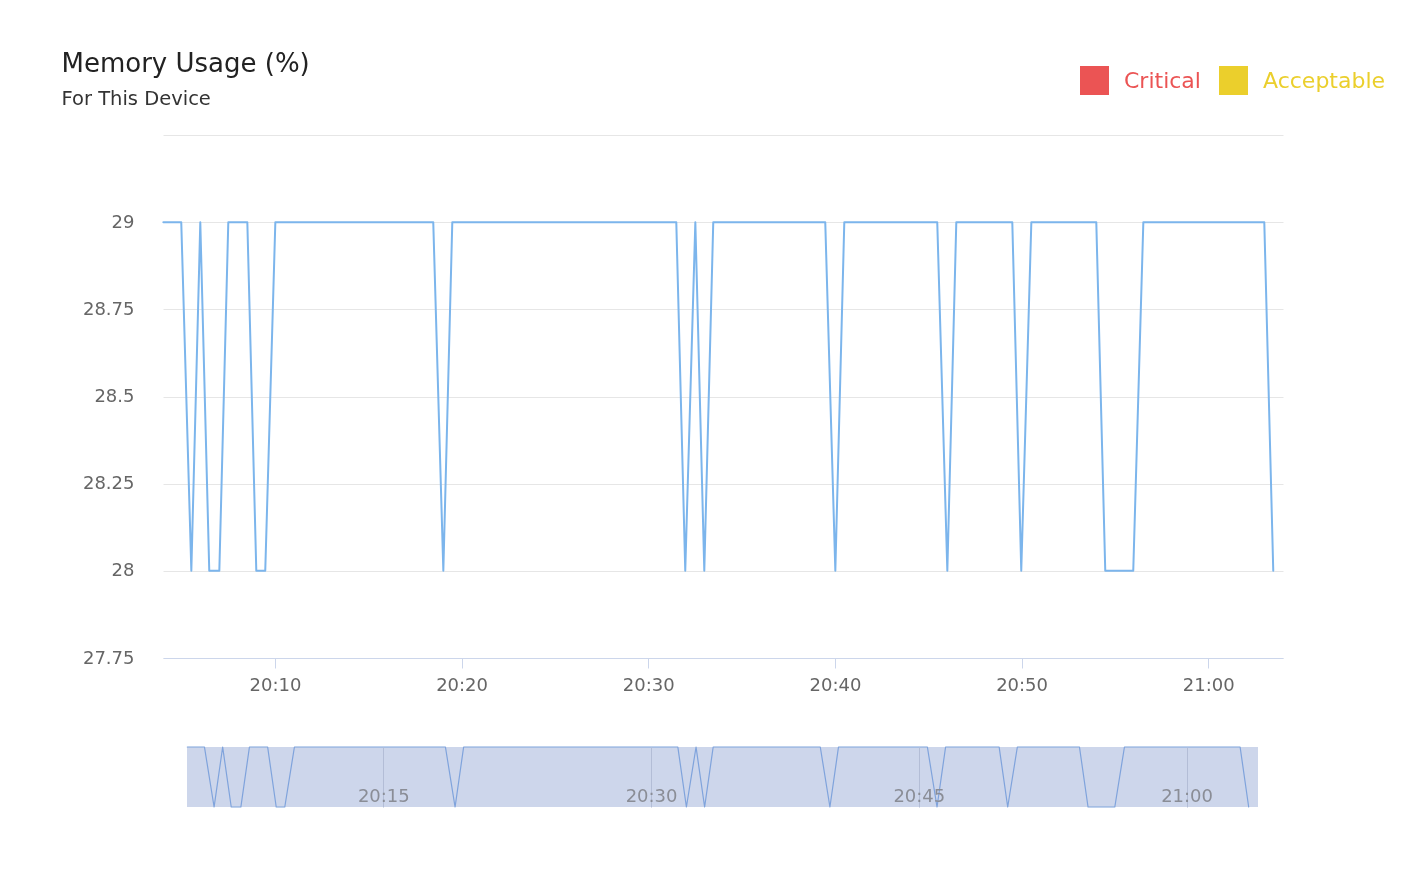 This screenshot has height=896, width=1410. What do you see at coordinates (136, 98) in the screenshot?
I see `chart-subtitle: For This Device` at bounding box center [136, 98].